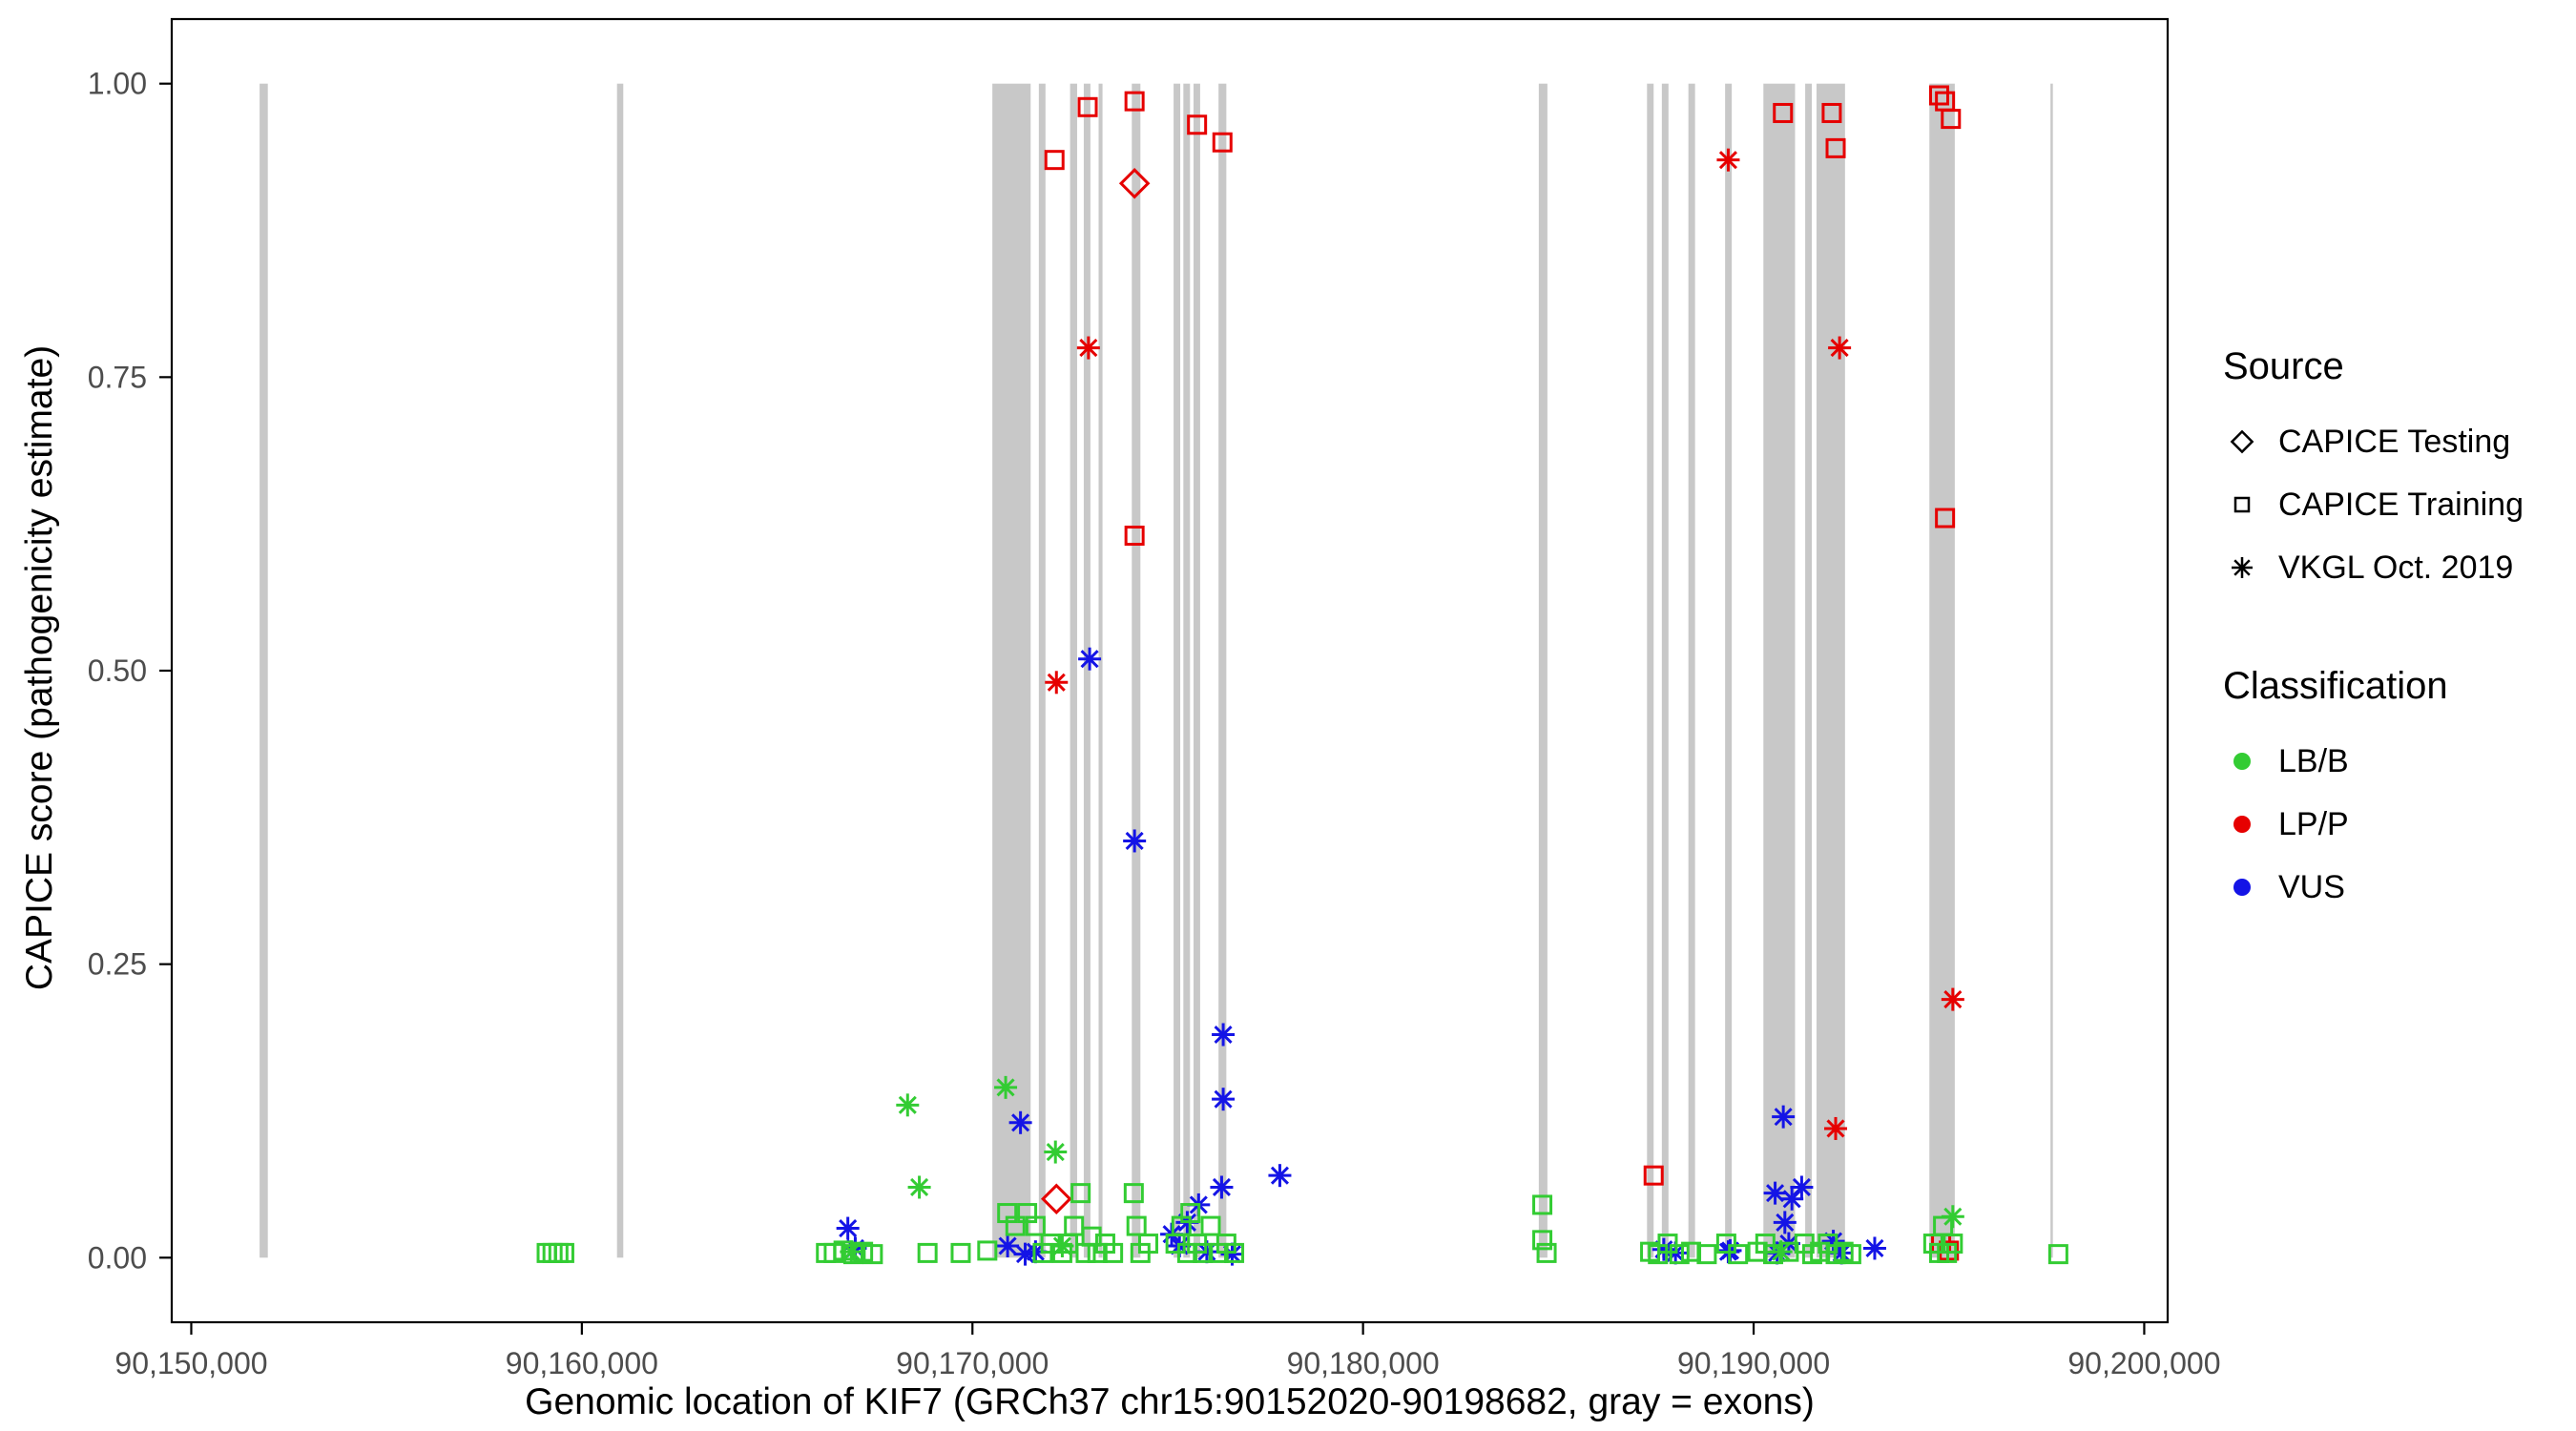 The width and height of the screenshot is (2576, 1431). What do you see at coordinates (2373, 761) in the screenshot?
I see `legend-item-lbb: LB/B` at bounding box center [2373, 761].